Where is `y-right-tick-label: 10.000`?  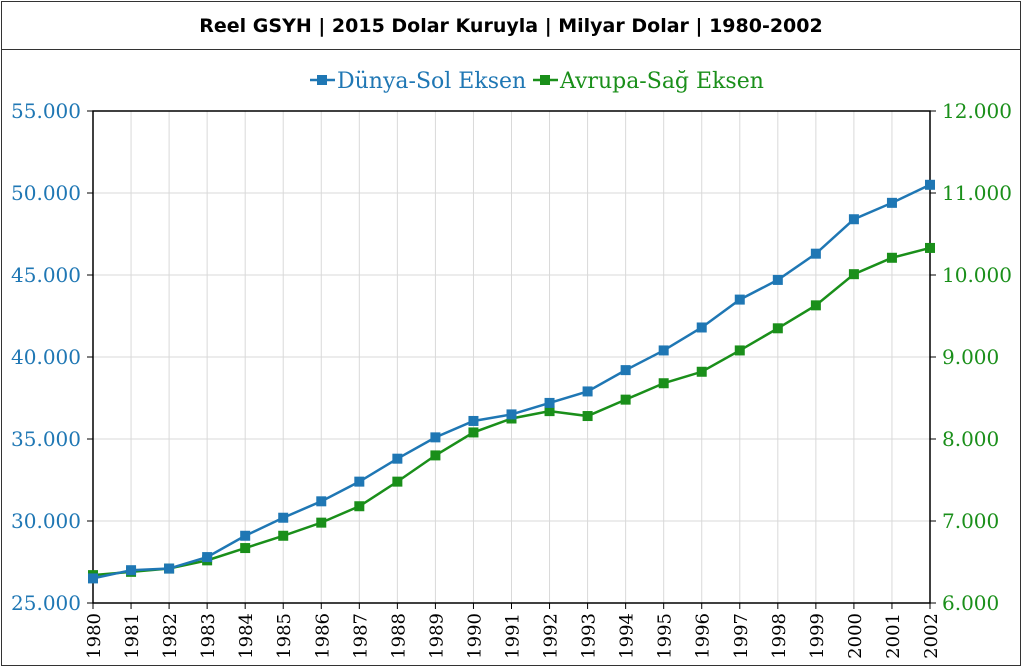 y-right-tick-label: 10.000 is located at coordinates (977, 275).